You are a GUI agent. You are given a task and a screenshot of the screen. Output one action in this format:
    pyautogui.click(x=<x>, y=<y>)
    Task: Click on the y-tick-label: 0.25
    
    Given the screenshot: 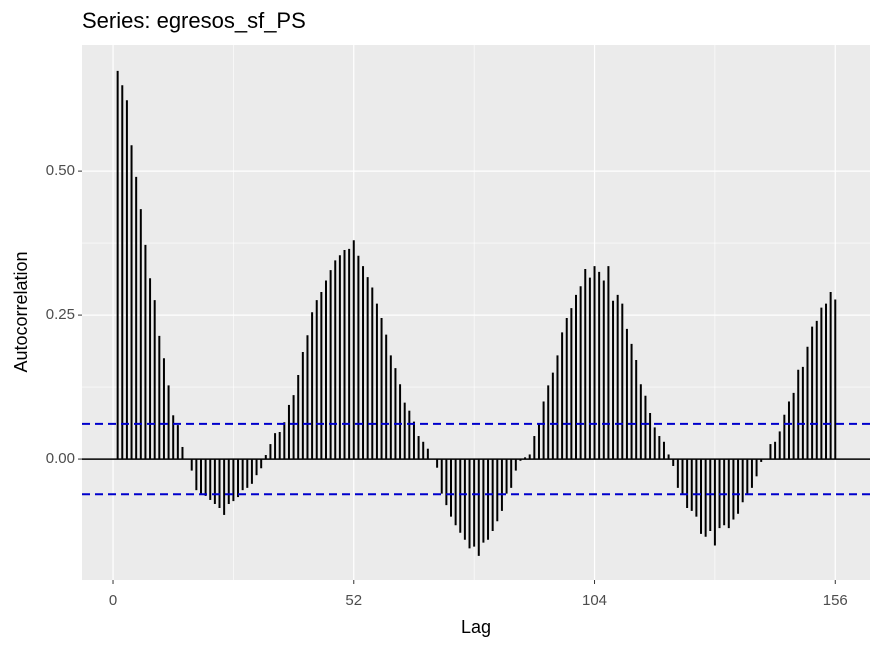 What is the action you would take?
    pyautogui.click(x=60, y=314)
    